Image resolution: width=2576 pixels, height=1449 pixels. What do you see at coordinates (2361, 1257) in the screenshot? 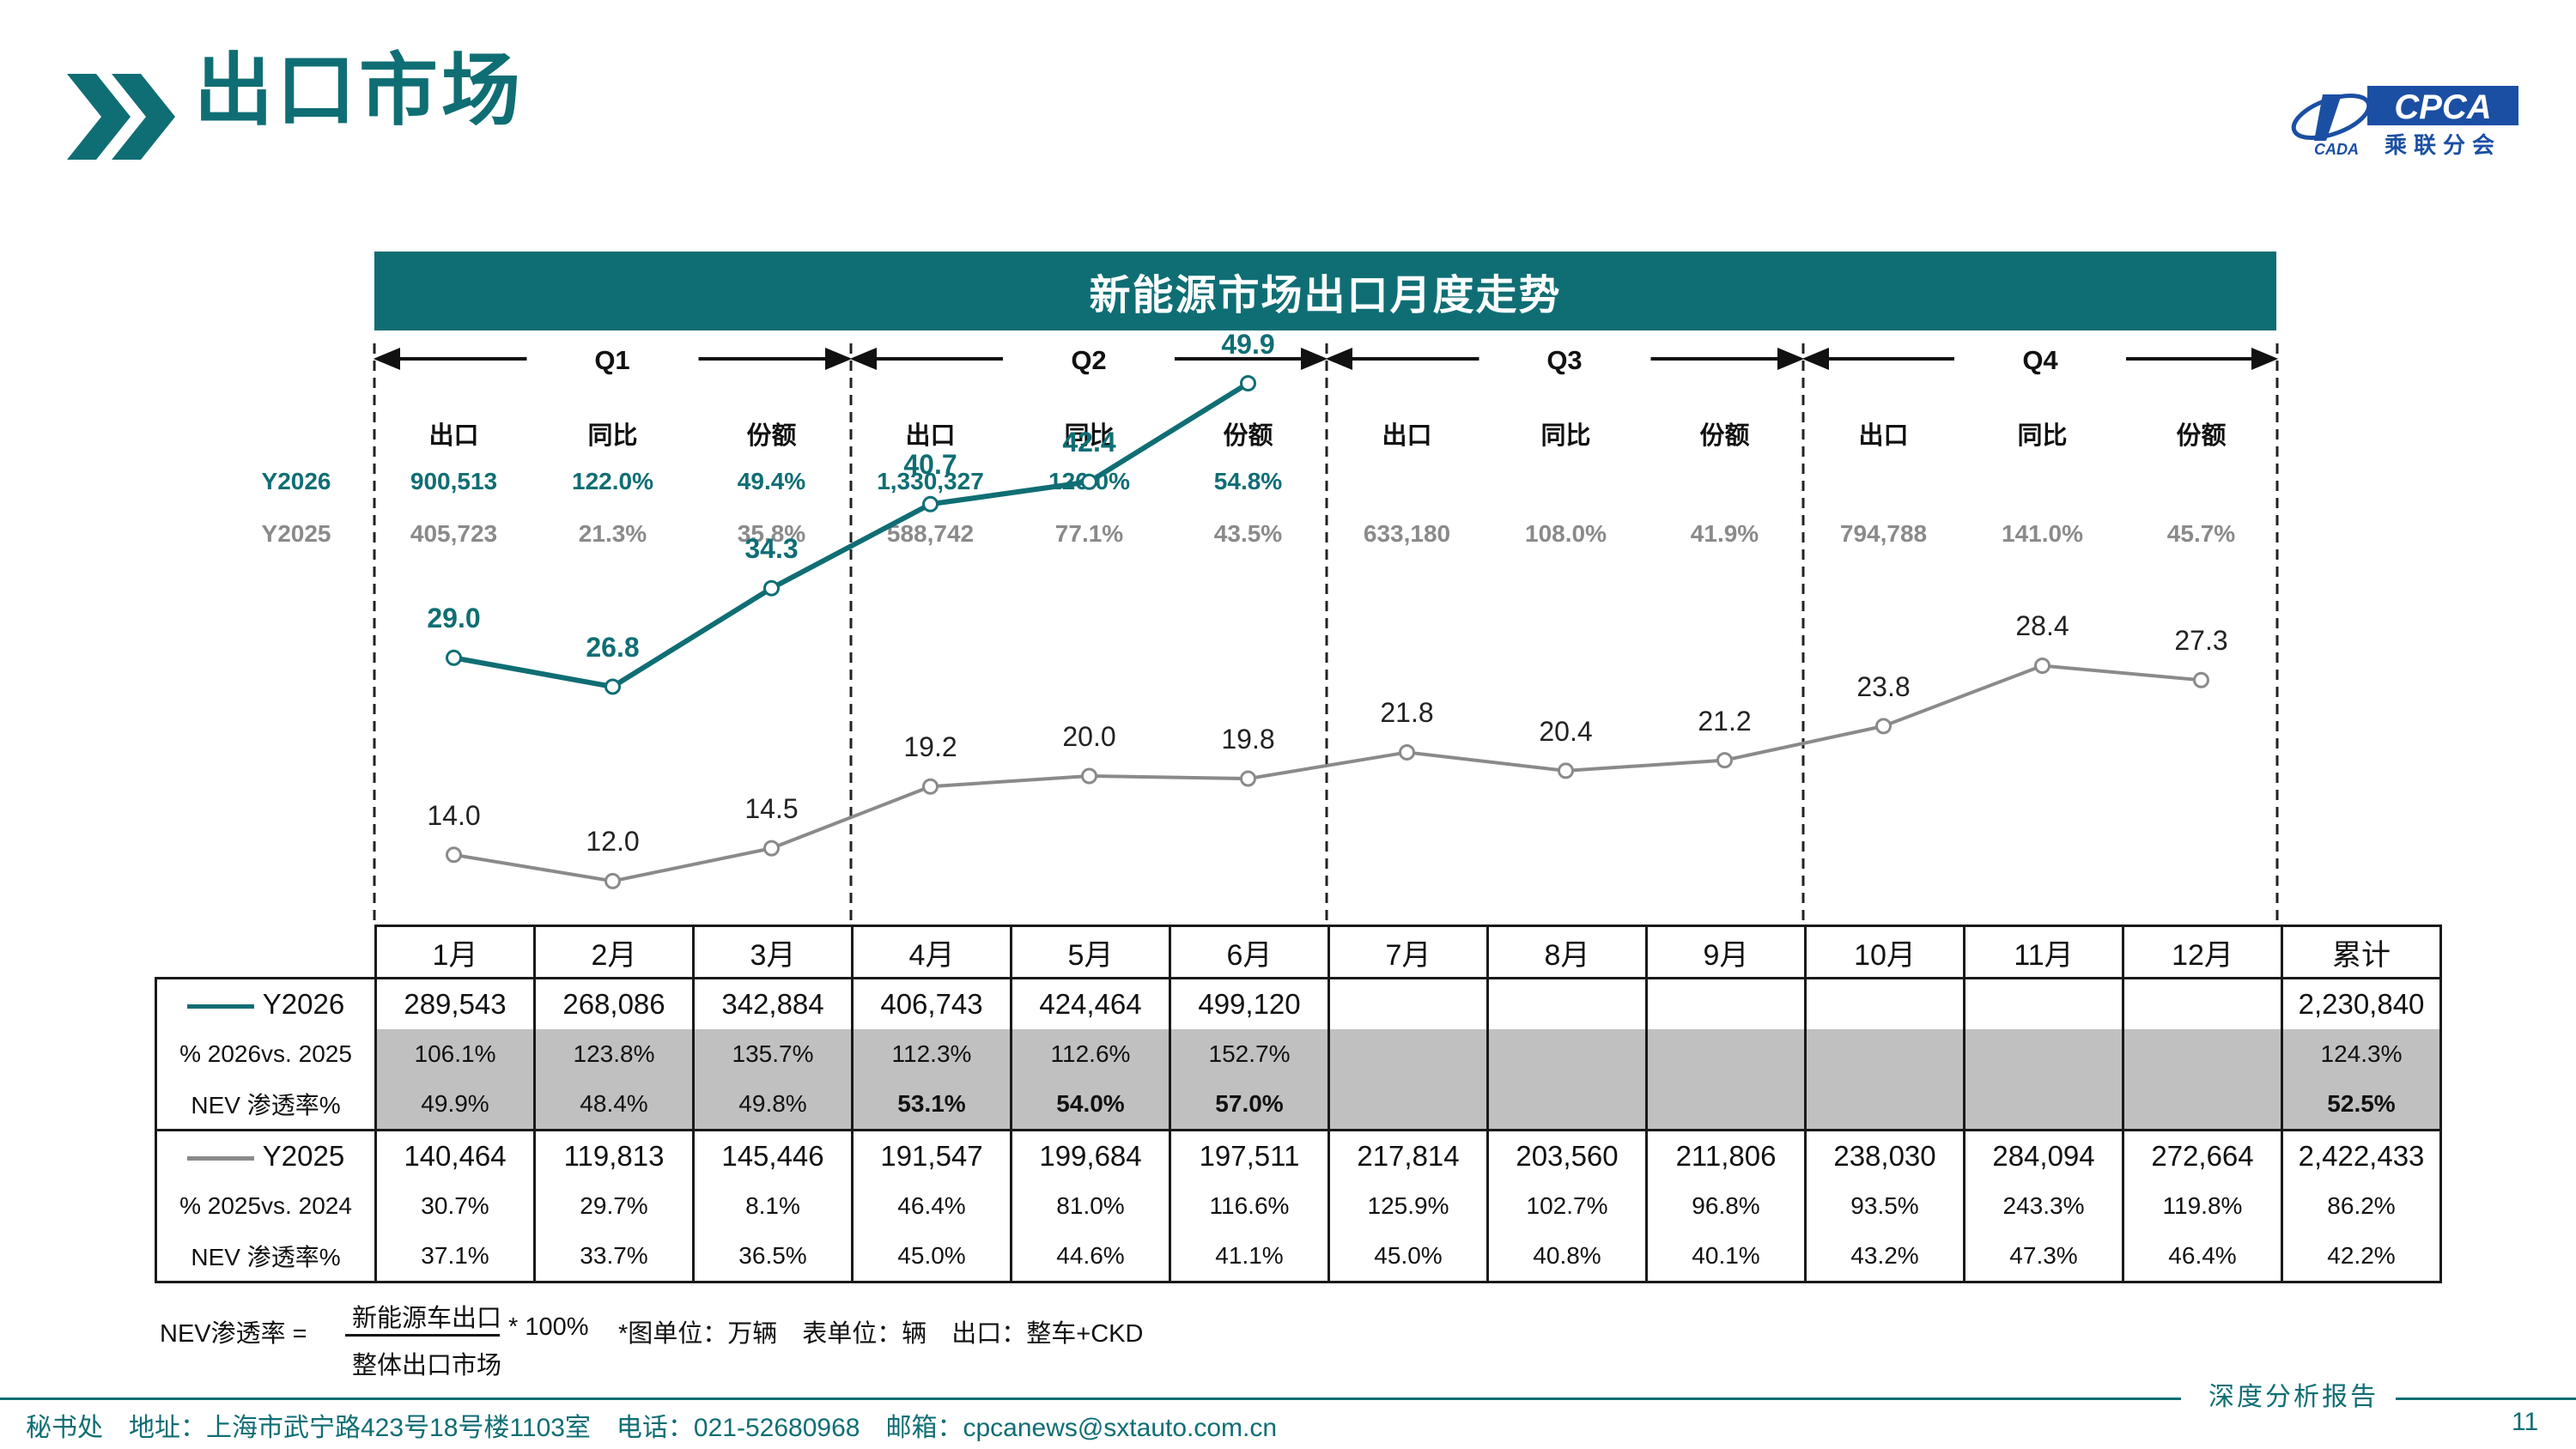
I see `table-total-cell: 42.2%` at bounding box center [2361, 1257].